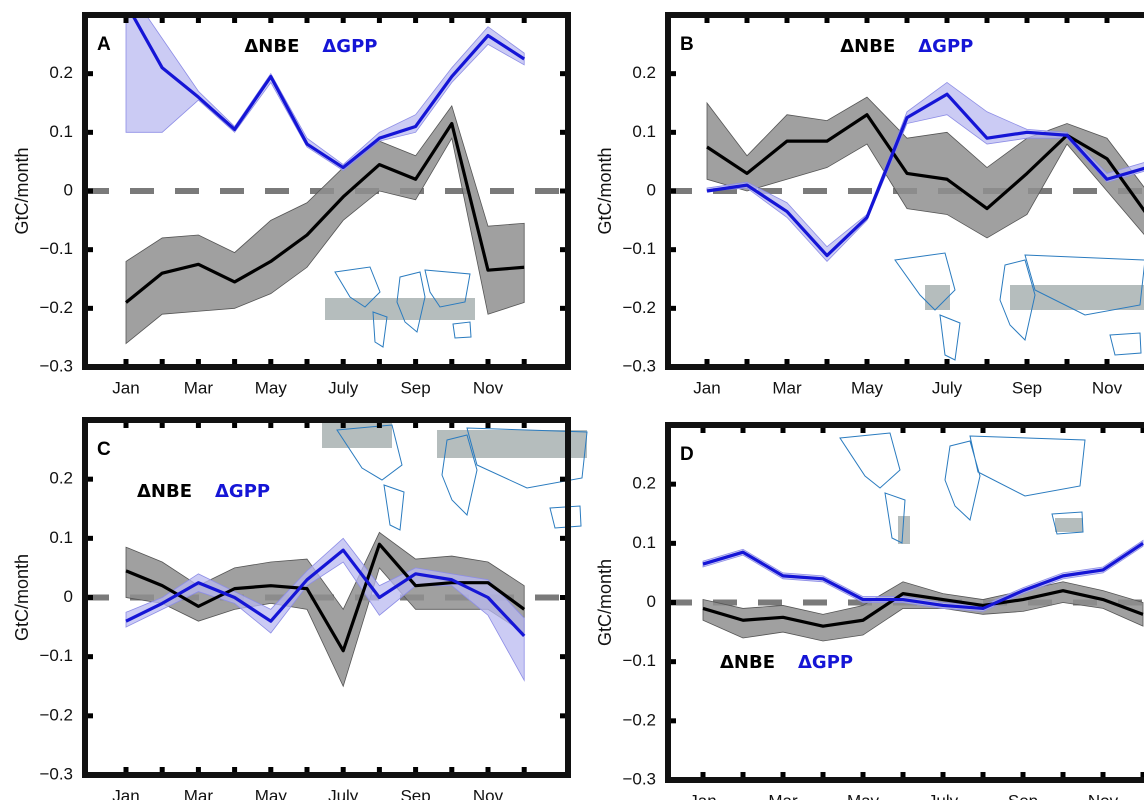 The image size is (1144, 800). Describe the element at coordinates (702, 795) in the screenshot. I see `x-tick-label: Jan` at that location.